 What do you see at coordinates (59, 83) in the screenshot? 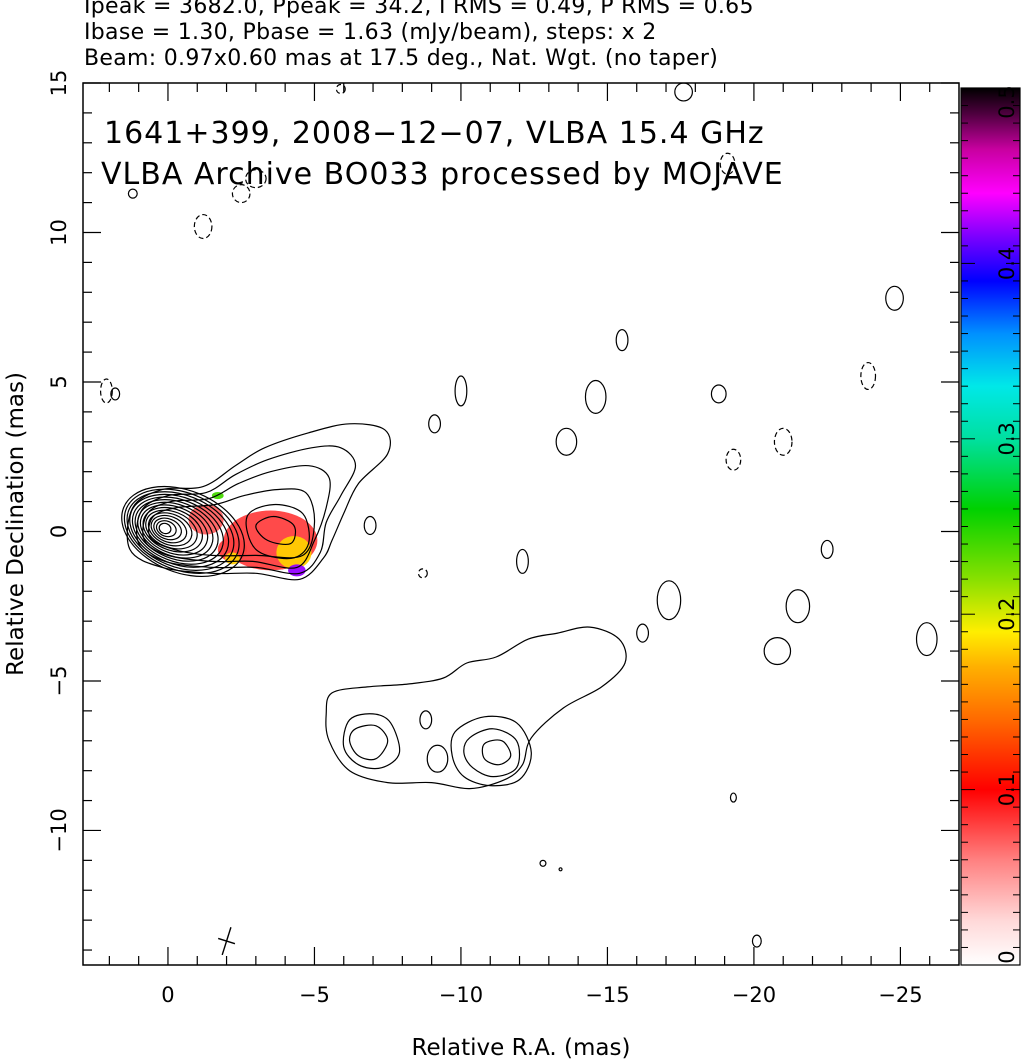
I see `y-tick-label: 15` at bounding box center [59, 83].